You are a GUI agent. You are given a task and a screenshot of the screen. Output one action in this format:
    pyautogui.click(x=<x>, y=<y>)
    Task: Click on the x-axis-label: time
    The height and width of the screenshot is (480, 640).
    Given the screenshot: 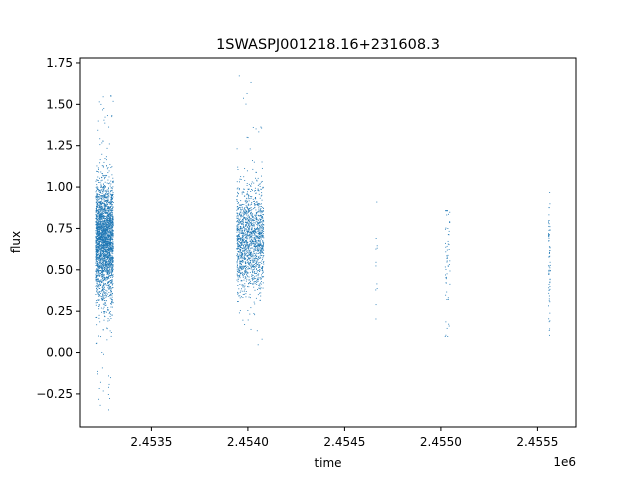 What is the action you would take?
    pyautogui.click(x=327, y=463)
    